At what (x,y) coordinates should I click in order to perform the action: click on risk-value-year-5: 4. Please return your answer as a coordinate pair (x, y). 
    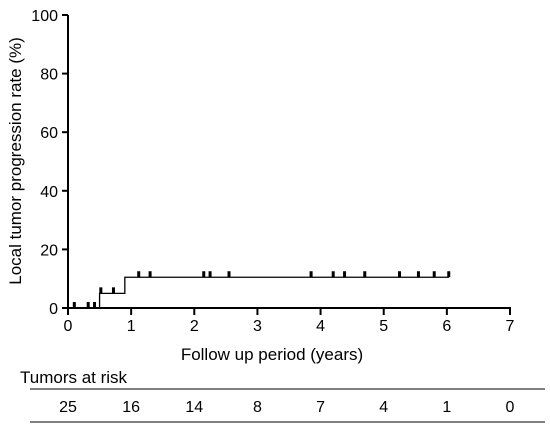
    Looking at the image, I should click on (383, 407).